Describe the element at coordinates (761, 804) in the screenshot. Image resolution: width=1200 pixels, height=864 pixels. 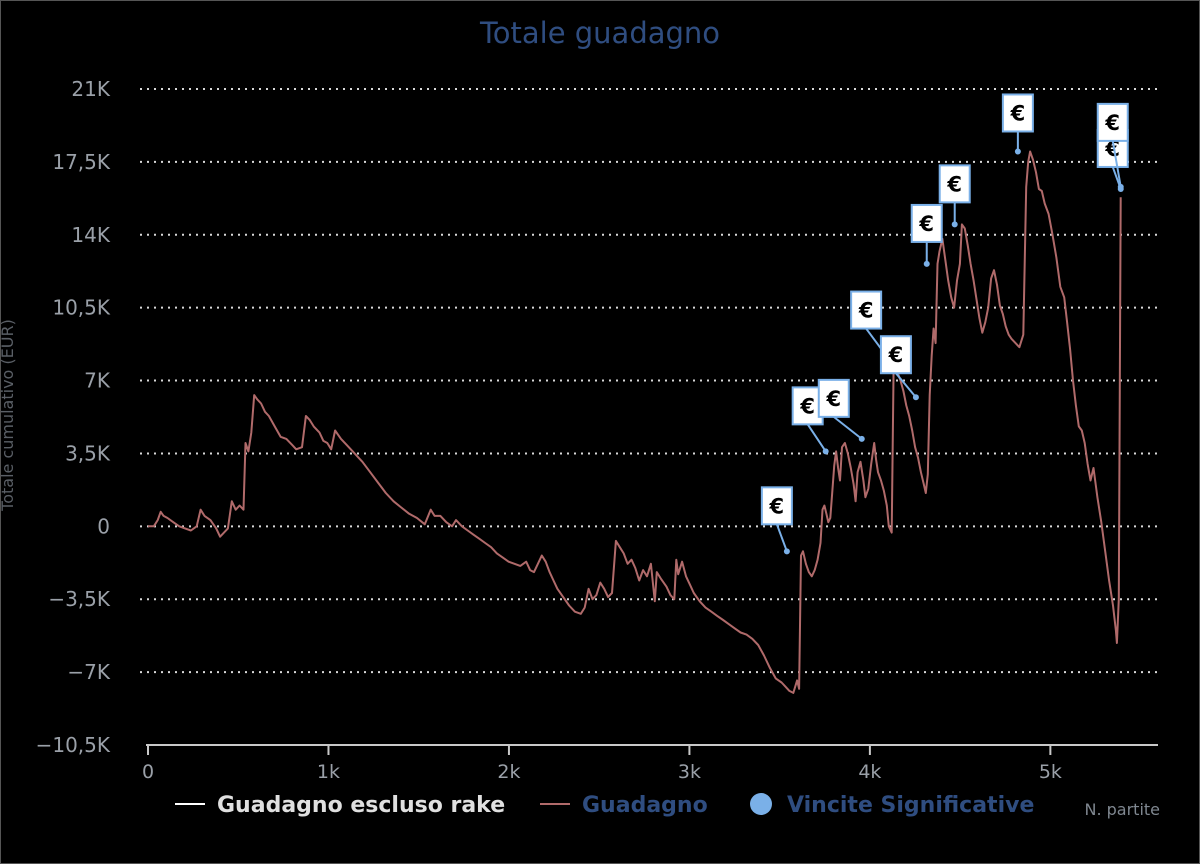
I see `legend-marker` at that location.